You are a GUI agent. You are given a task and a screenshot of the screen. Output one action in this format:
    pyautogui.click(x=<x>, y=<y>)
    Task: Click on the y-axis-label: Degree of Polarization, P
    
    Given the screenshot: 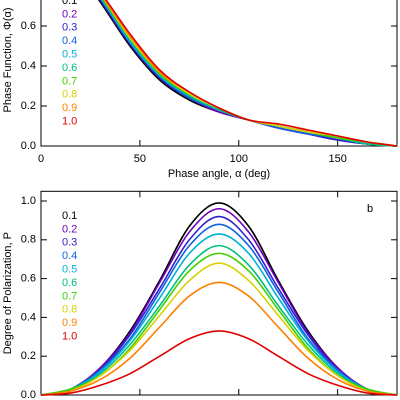 What is the action you would take?
    pyautogui.click(x=8, y=293)
    